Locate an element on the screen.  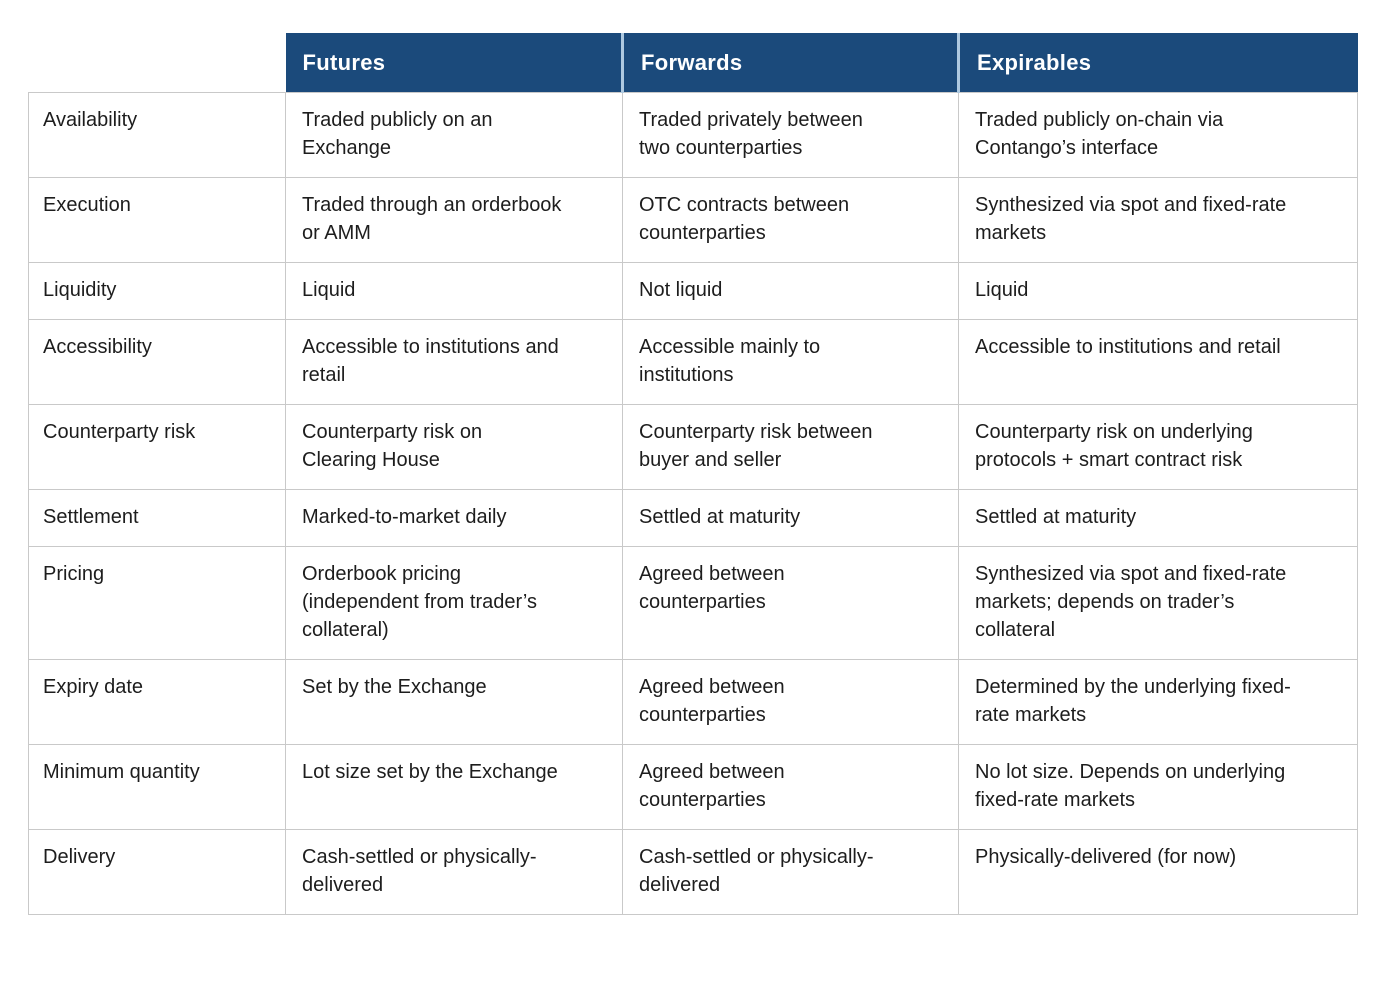
row-label: Delivery is located at coordinates (157, 872).